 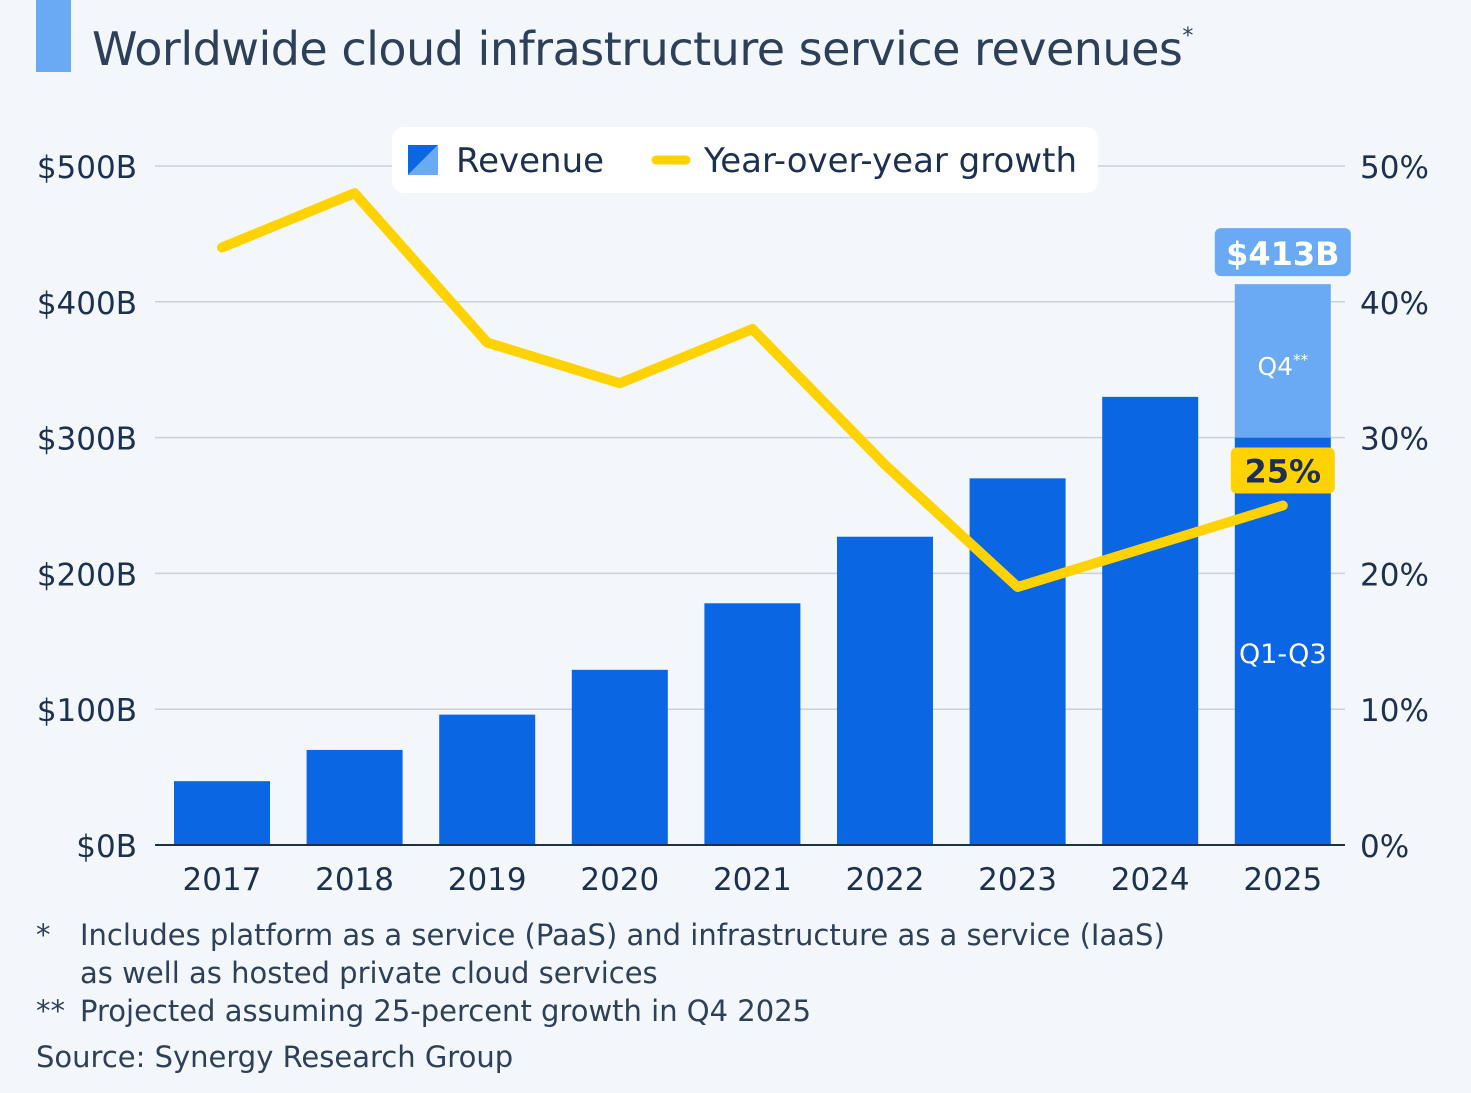 I want to click on y-right-tick-label: 20%, so click(x=1394, y=575).